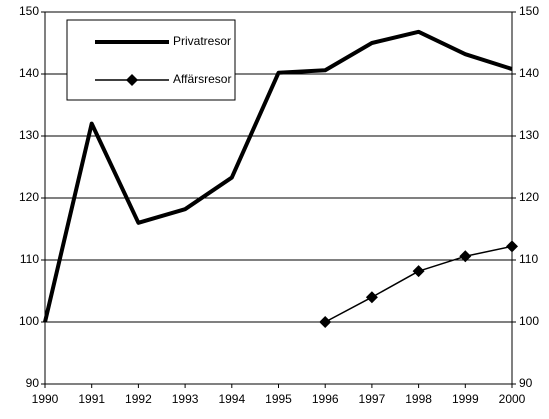 The width and height of the screenshot is (549, 419). What do you see at coordinates (29, 197) in the screenshot?
I see `y-tick-label: 120` at bounding box center [29, 197].